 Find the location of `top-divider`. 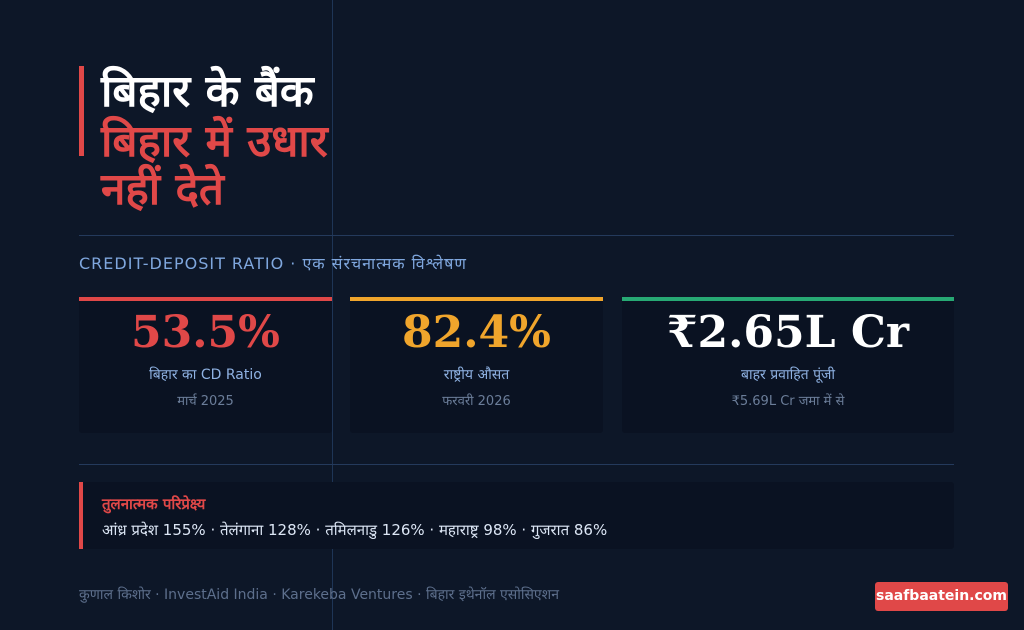

top-divider is located at coordinates (516, 235).